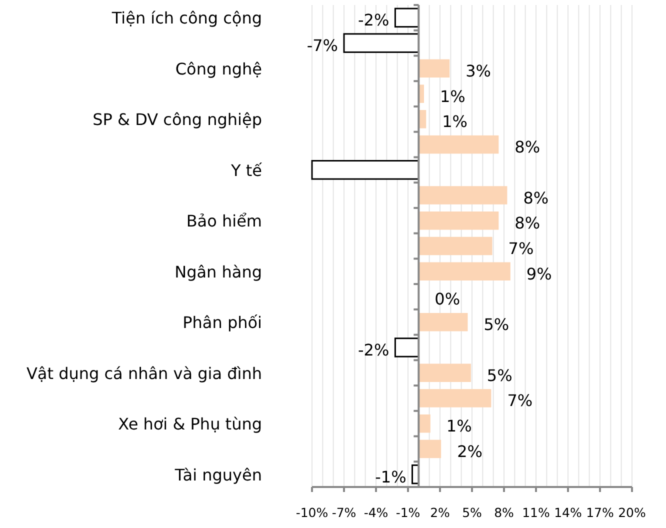  I want to click on data-label: 9%, so click(539, 274).